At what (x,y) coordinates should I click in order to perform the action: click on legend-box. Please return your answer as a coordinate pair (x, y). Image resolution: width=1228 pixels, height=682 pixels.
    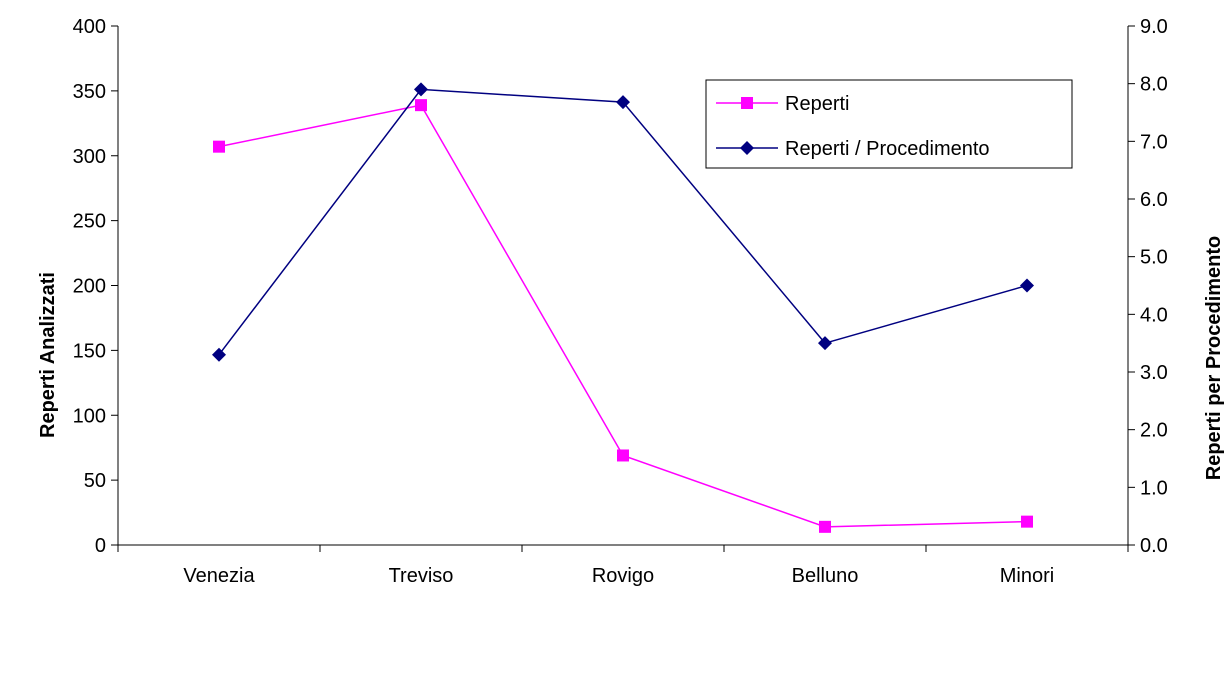
    Looking at the image, I should click on (889, 124).